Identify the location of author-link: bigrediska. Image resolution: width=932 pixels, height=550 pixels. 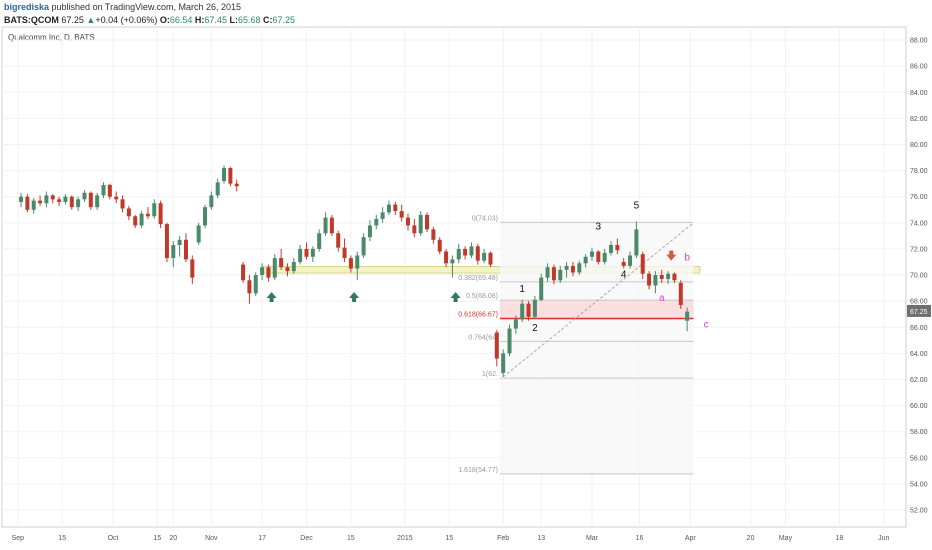
(27, 7).